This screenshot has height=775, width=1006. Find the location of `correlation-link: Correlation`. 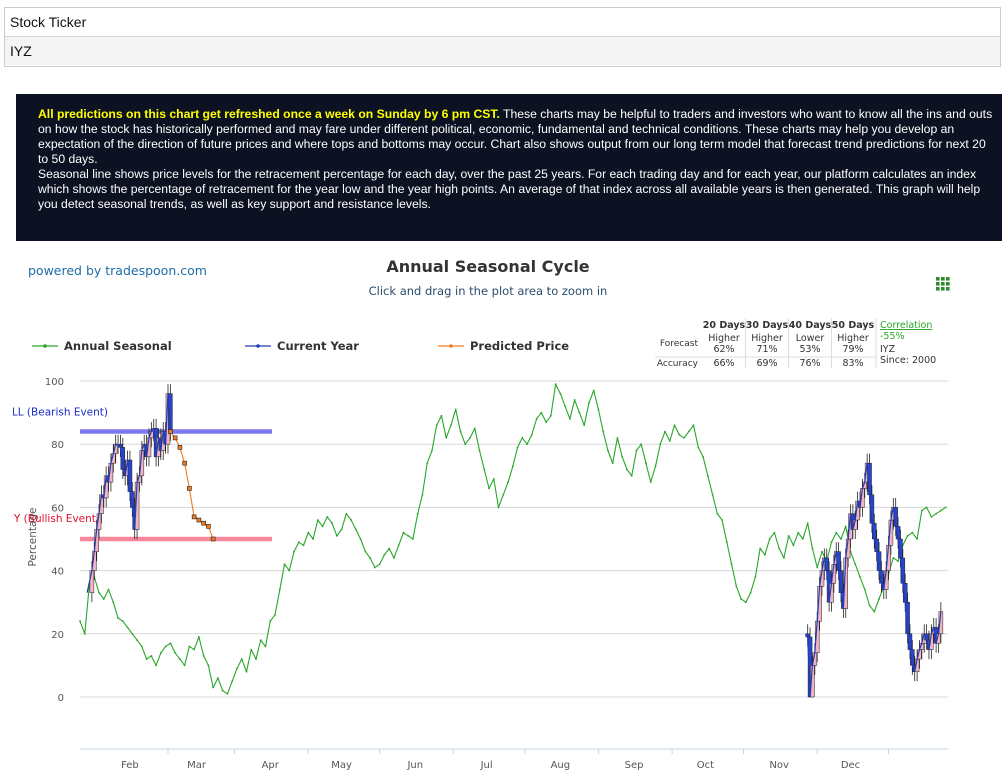

correlation-link: Correlation is located at coordinates (906, 325).